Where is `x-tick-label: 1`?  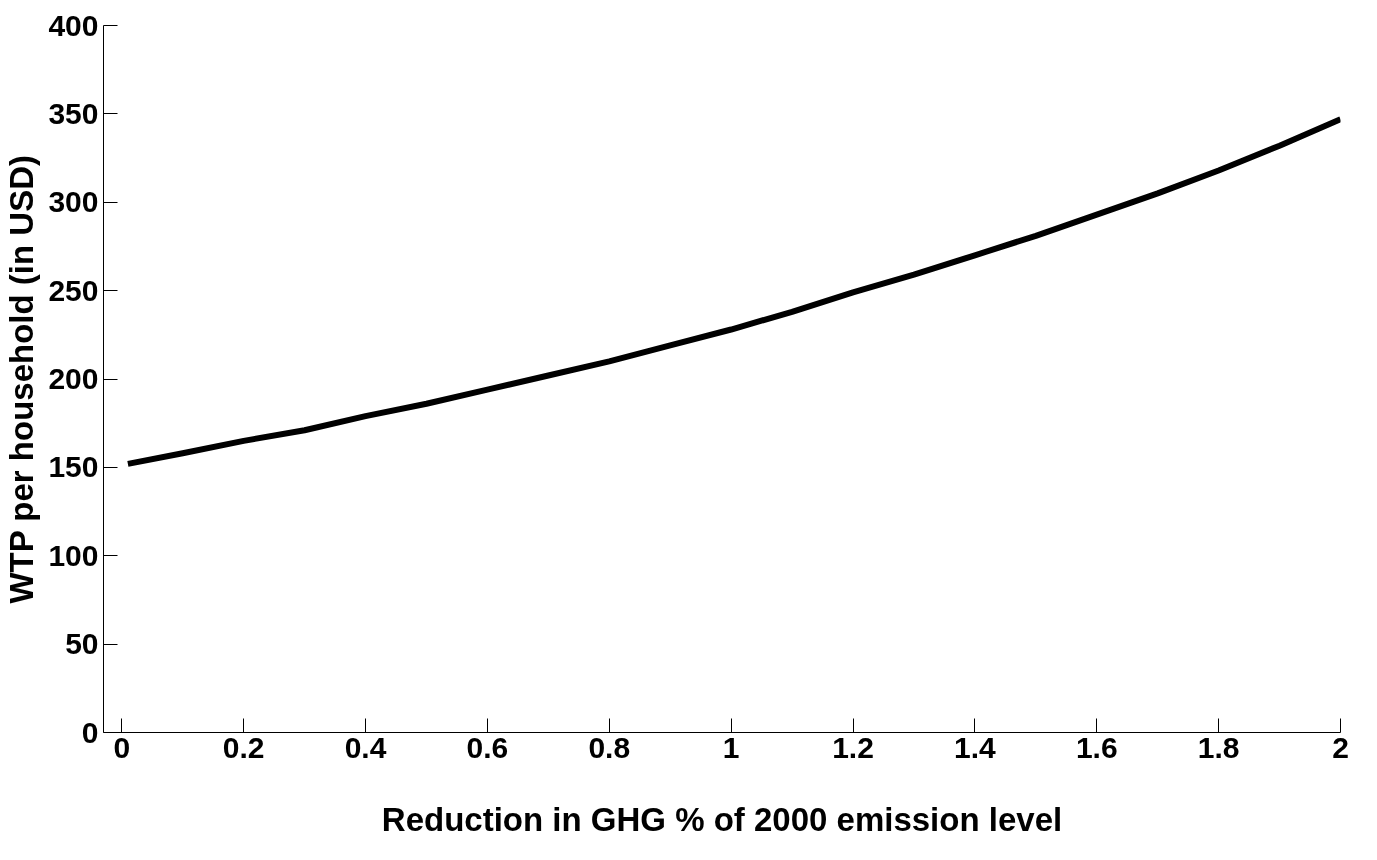
x-tick-label: 1 is located at coordinates (731, 747).